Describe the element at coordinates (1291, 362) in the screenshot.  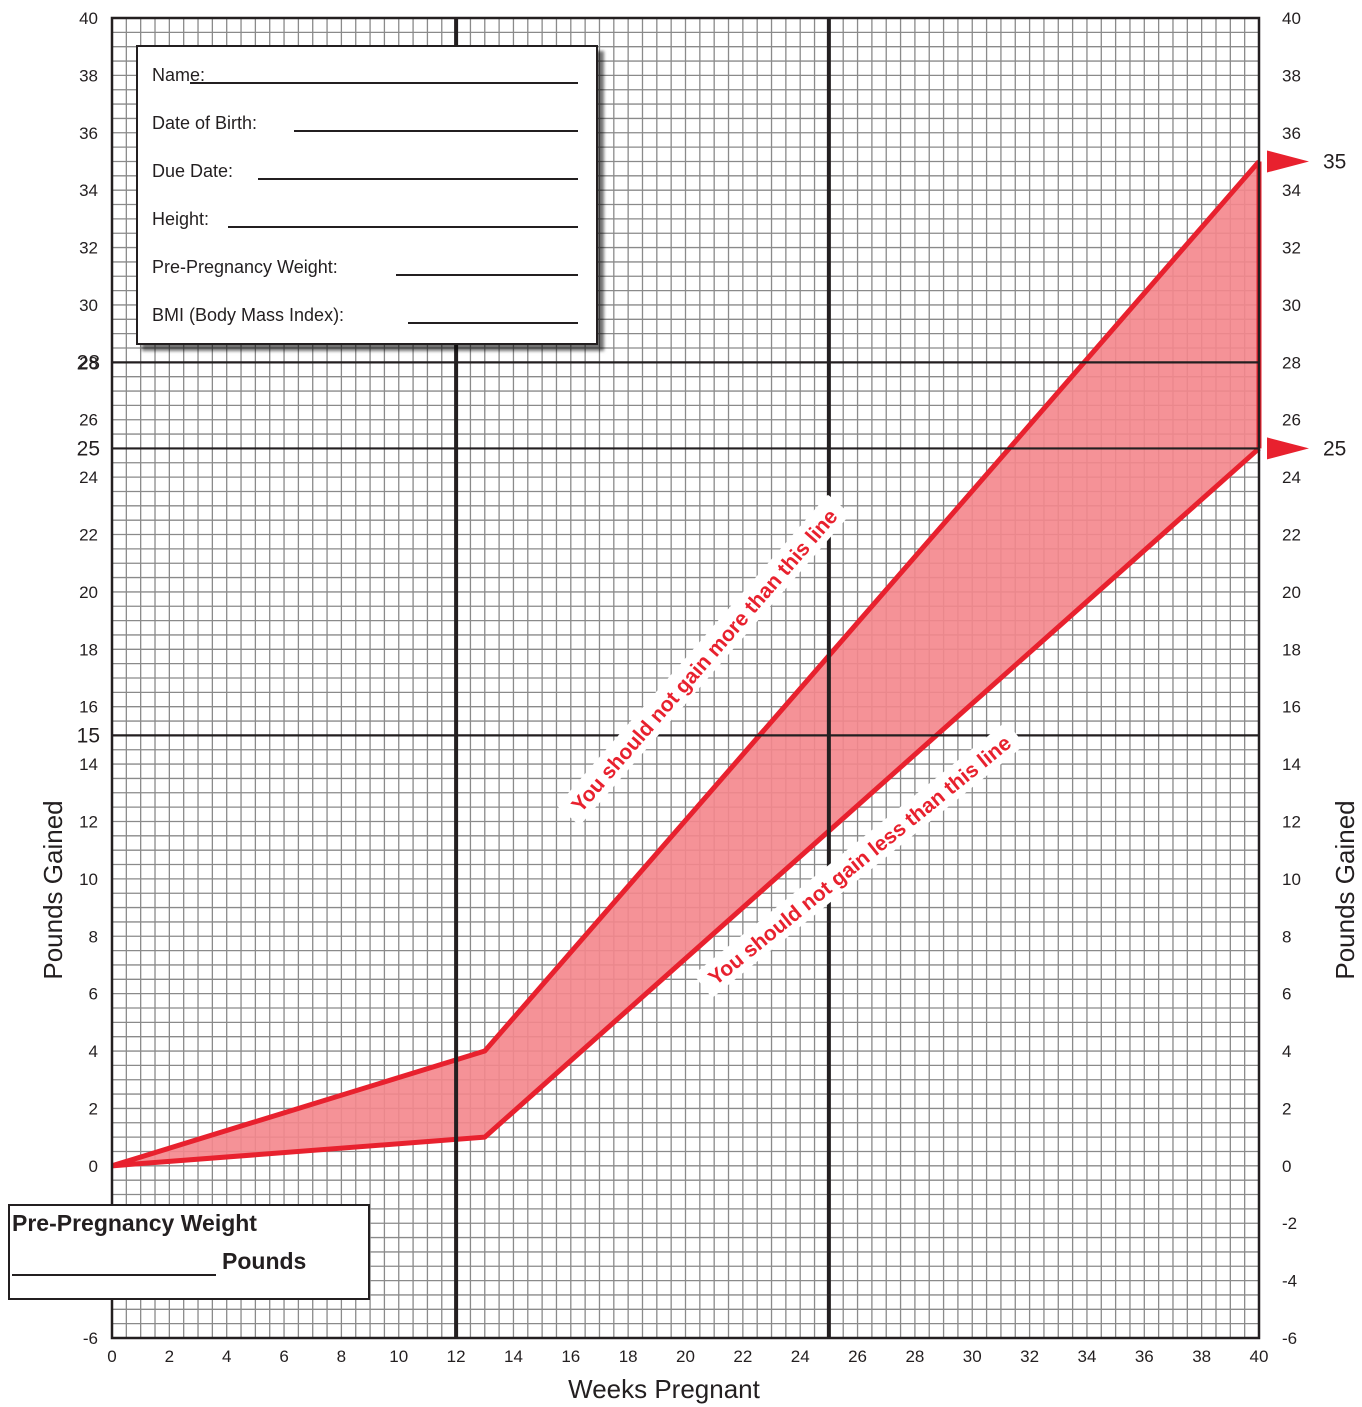
I see `y-tick-label-right: 28` at that location.